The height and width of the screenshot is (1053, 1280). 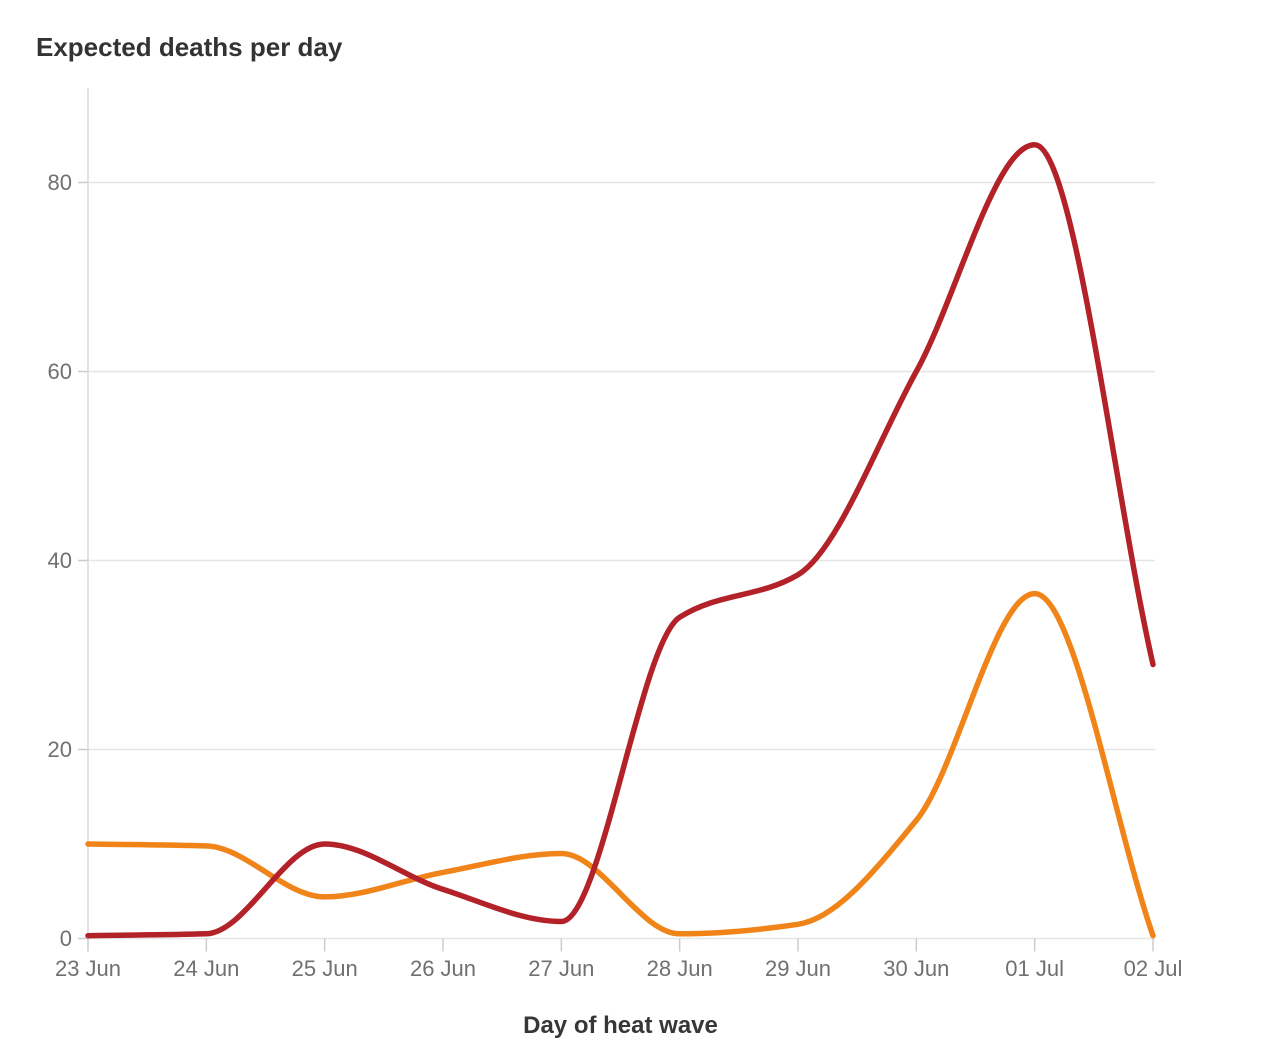 I want to click on y-axis-tick-label: 60, so click(x=59, y=371).